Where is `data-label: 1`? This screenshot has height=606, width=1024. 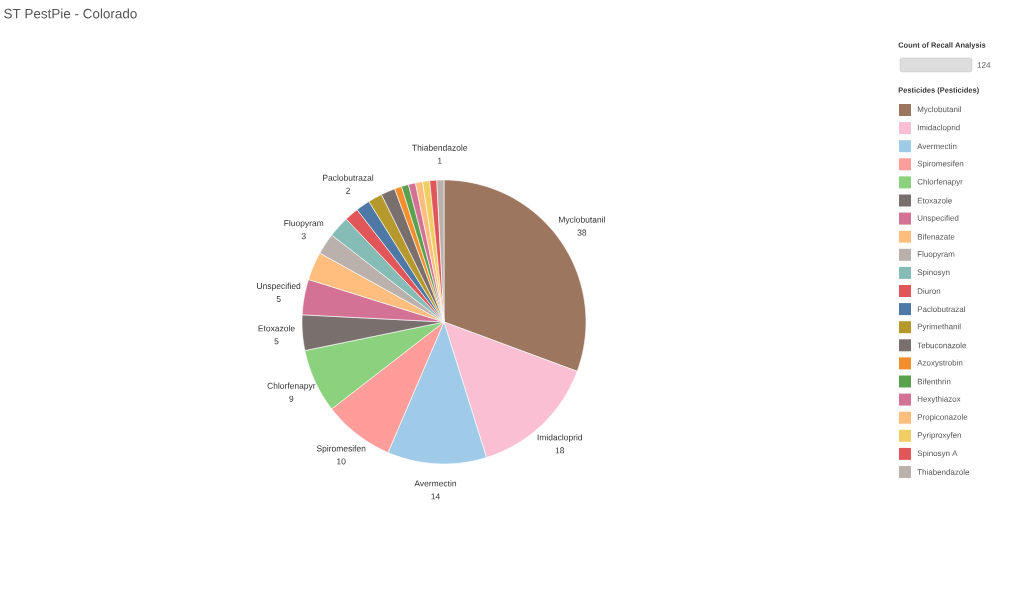
data-label: 1 is located at coordinates (440, 160).